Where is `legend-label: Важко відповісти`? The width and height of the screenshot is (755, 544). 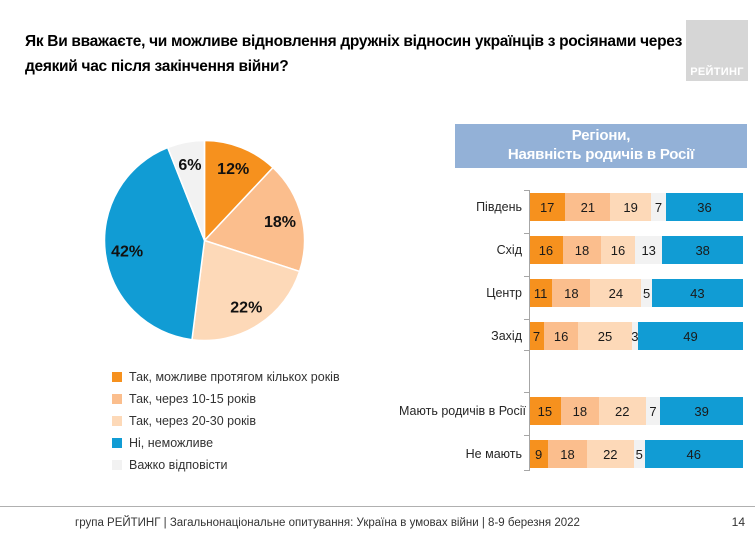
legend-label: Важко відповісти is located at coordinates (178, 465).